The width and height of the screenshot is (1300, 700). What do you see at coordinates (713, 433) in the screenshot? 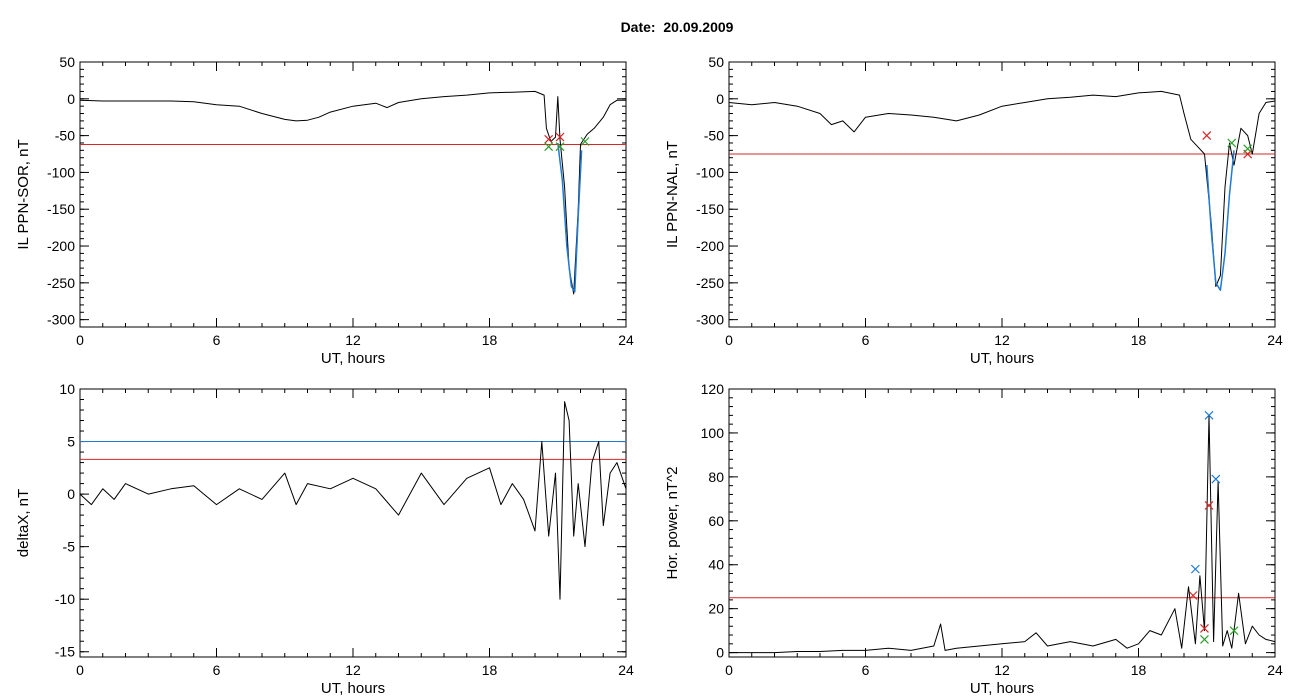
I see `y-tick-label: 100` at bounding box center [713, 433].